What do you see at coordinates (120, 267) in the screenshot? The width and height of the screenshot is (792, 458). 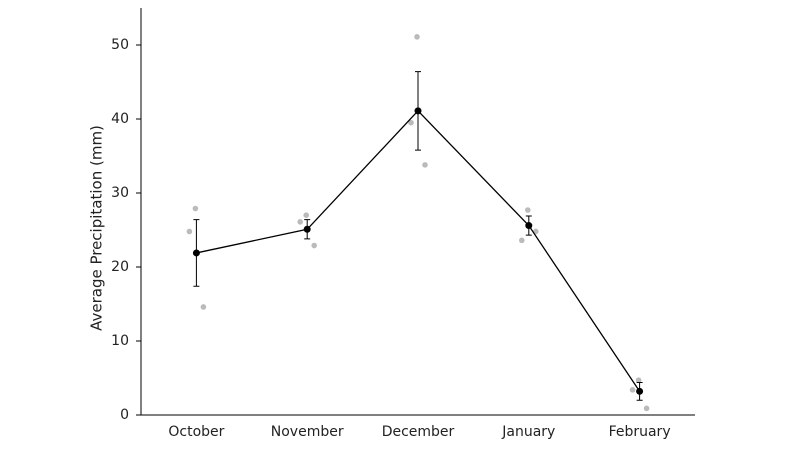 I see `y-tick-label: 20` at bounding box center [120, 267].